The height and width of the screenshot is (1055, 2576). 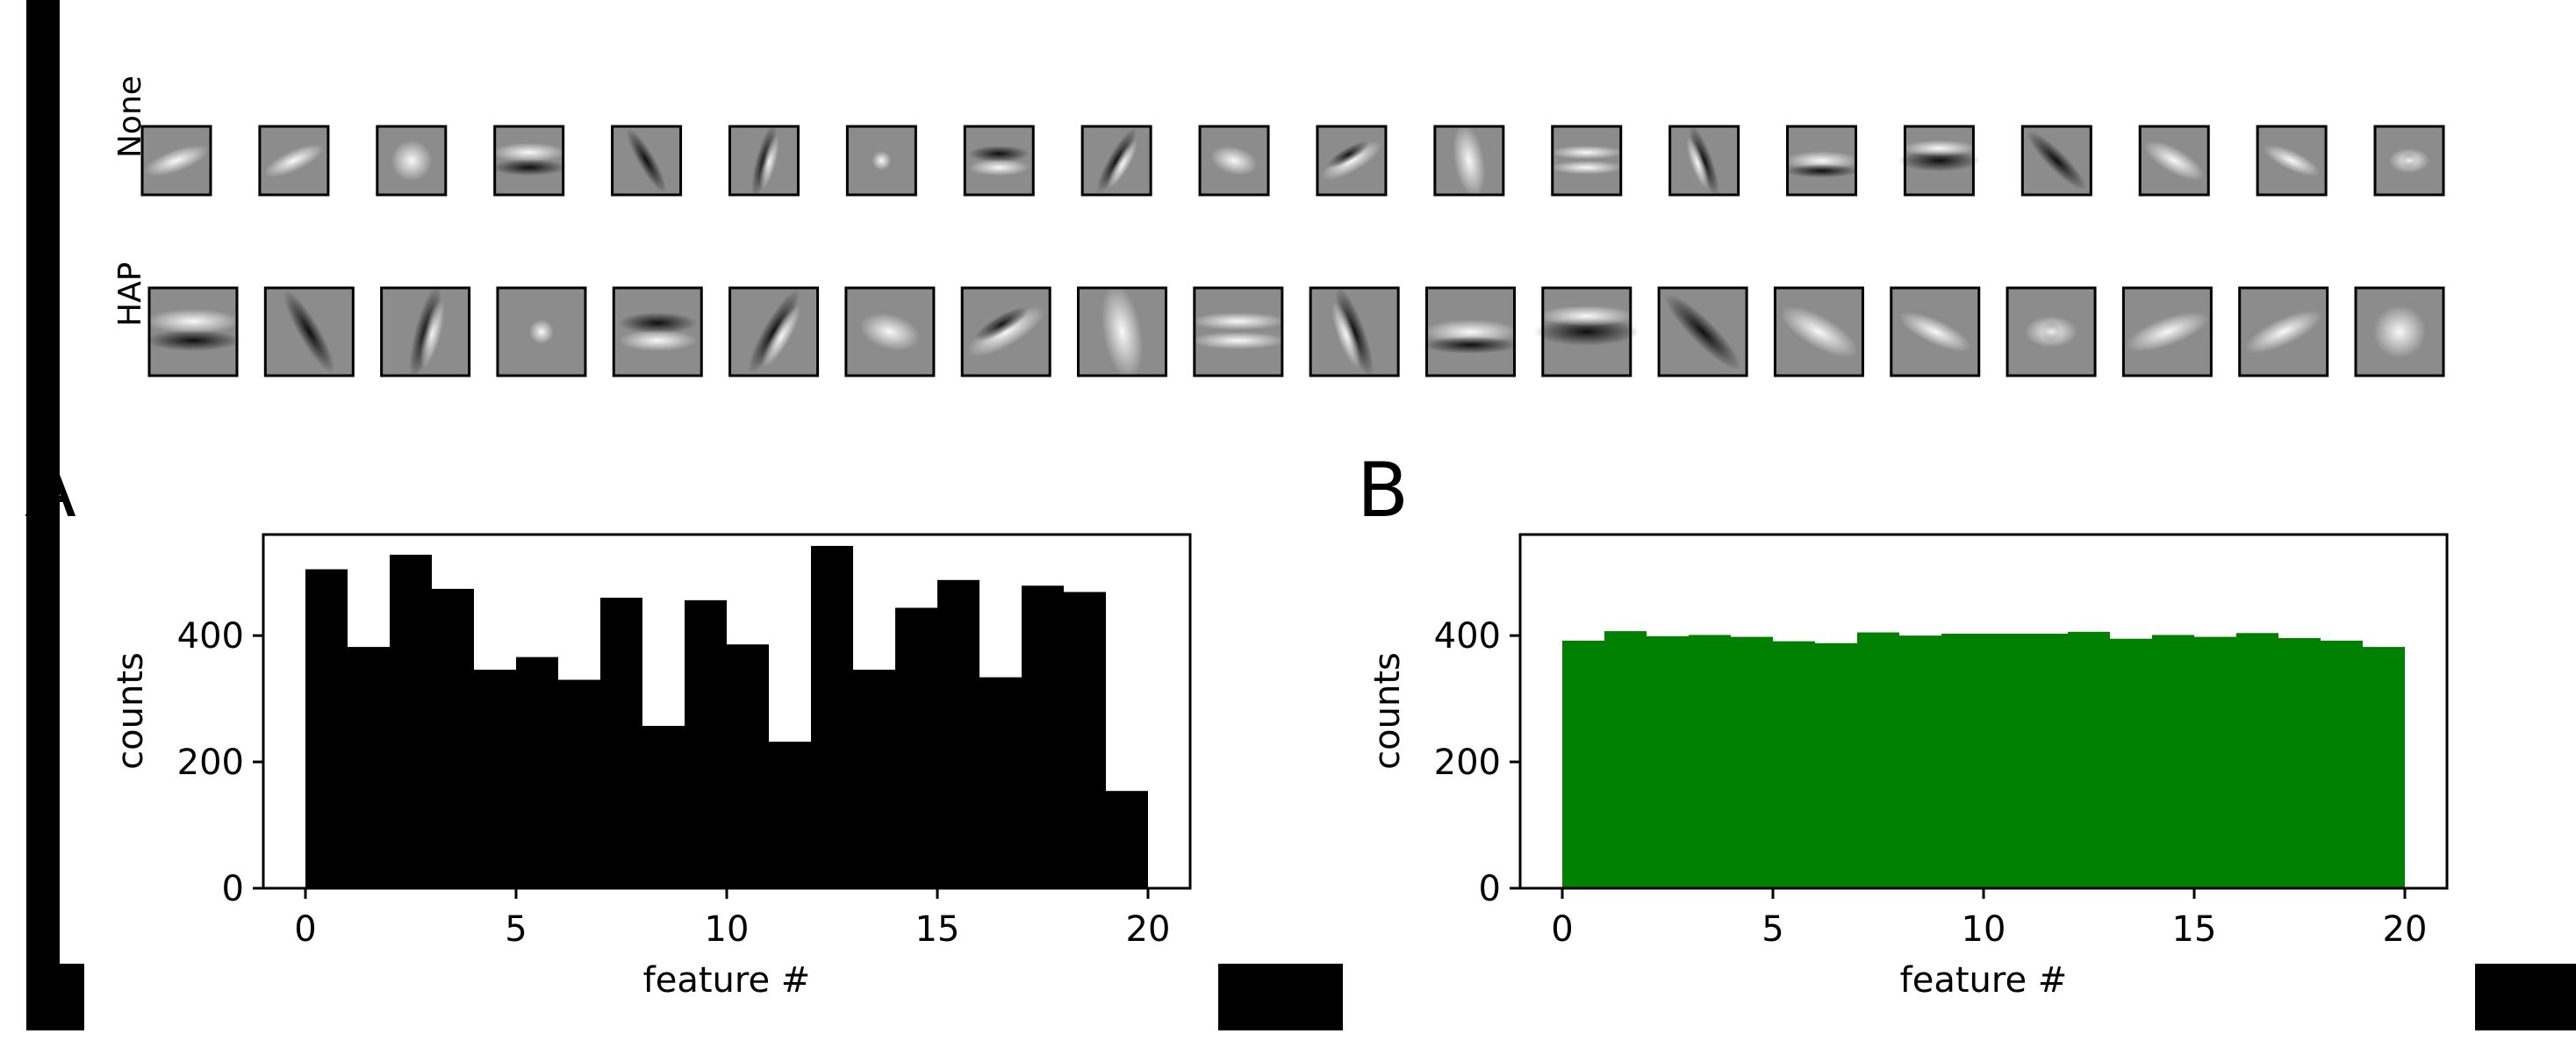 I want to click on y-tick-label-b-2: 400, so click(x=1468, y=636).